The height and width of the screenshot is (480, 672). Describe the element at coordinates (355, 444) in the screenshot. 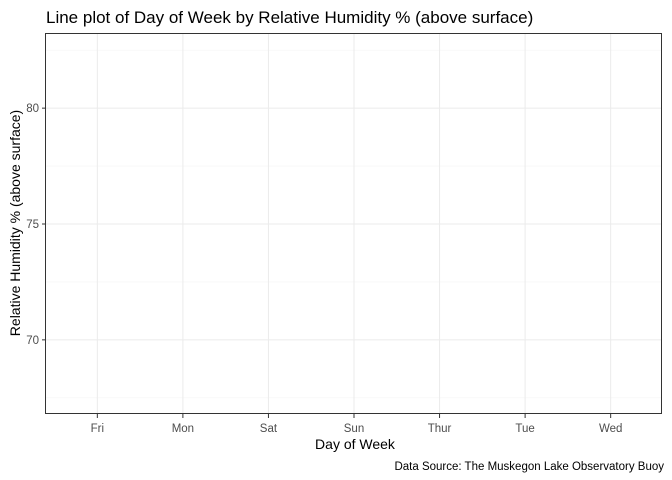

I see `x-axis-title: Day of Week` at that location.